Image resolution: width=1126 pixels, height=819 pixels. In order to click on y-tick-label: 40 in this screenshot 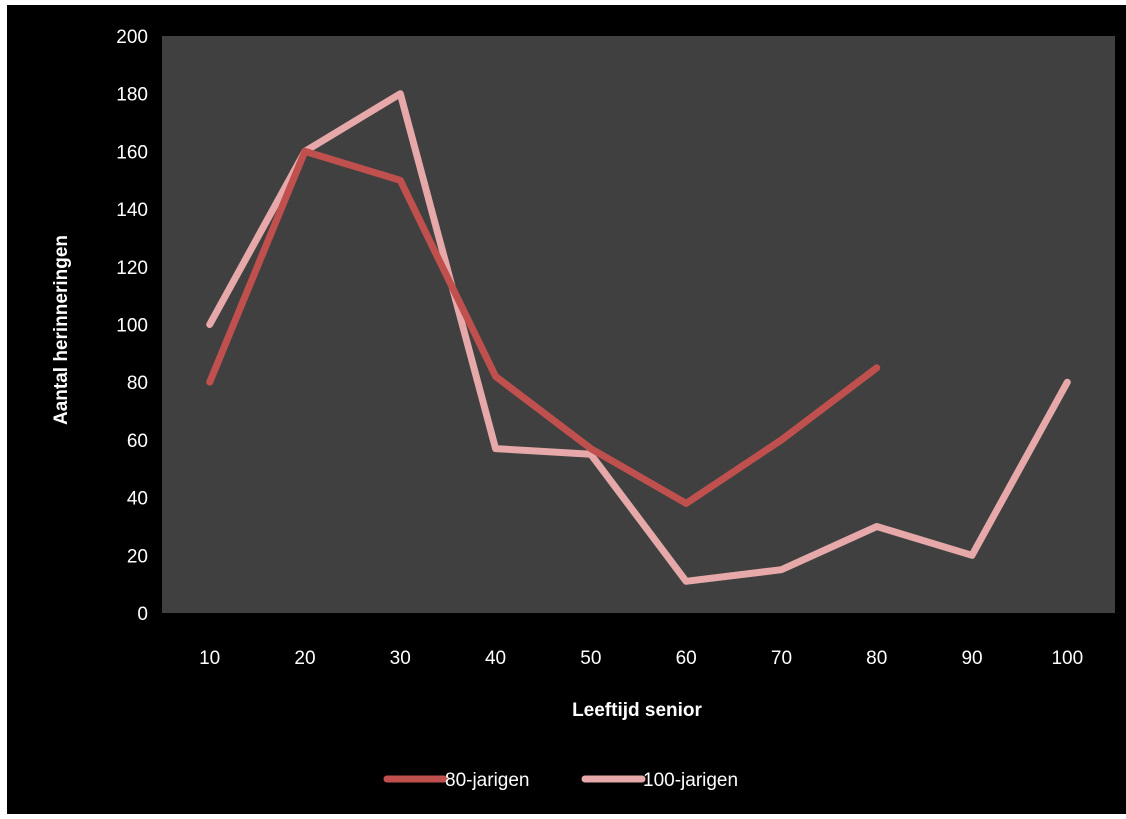, I will do `click(137, 499)`.